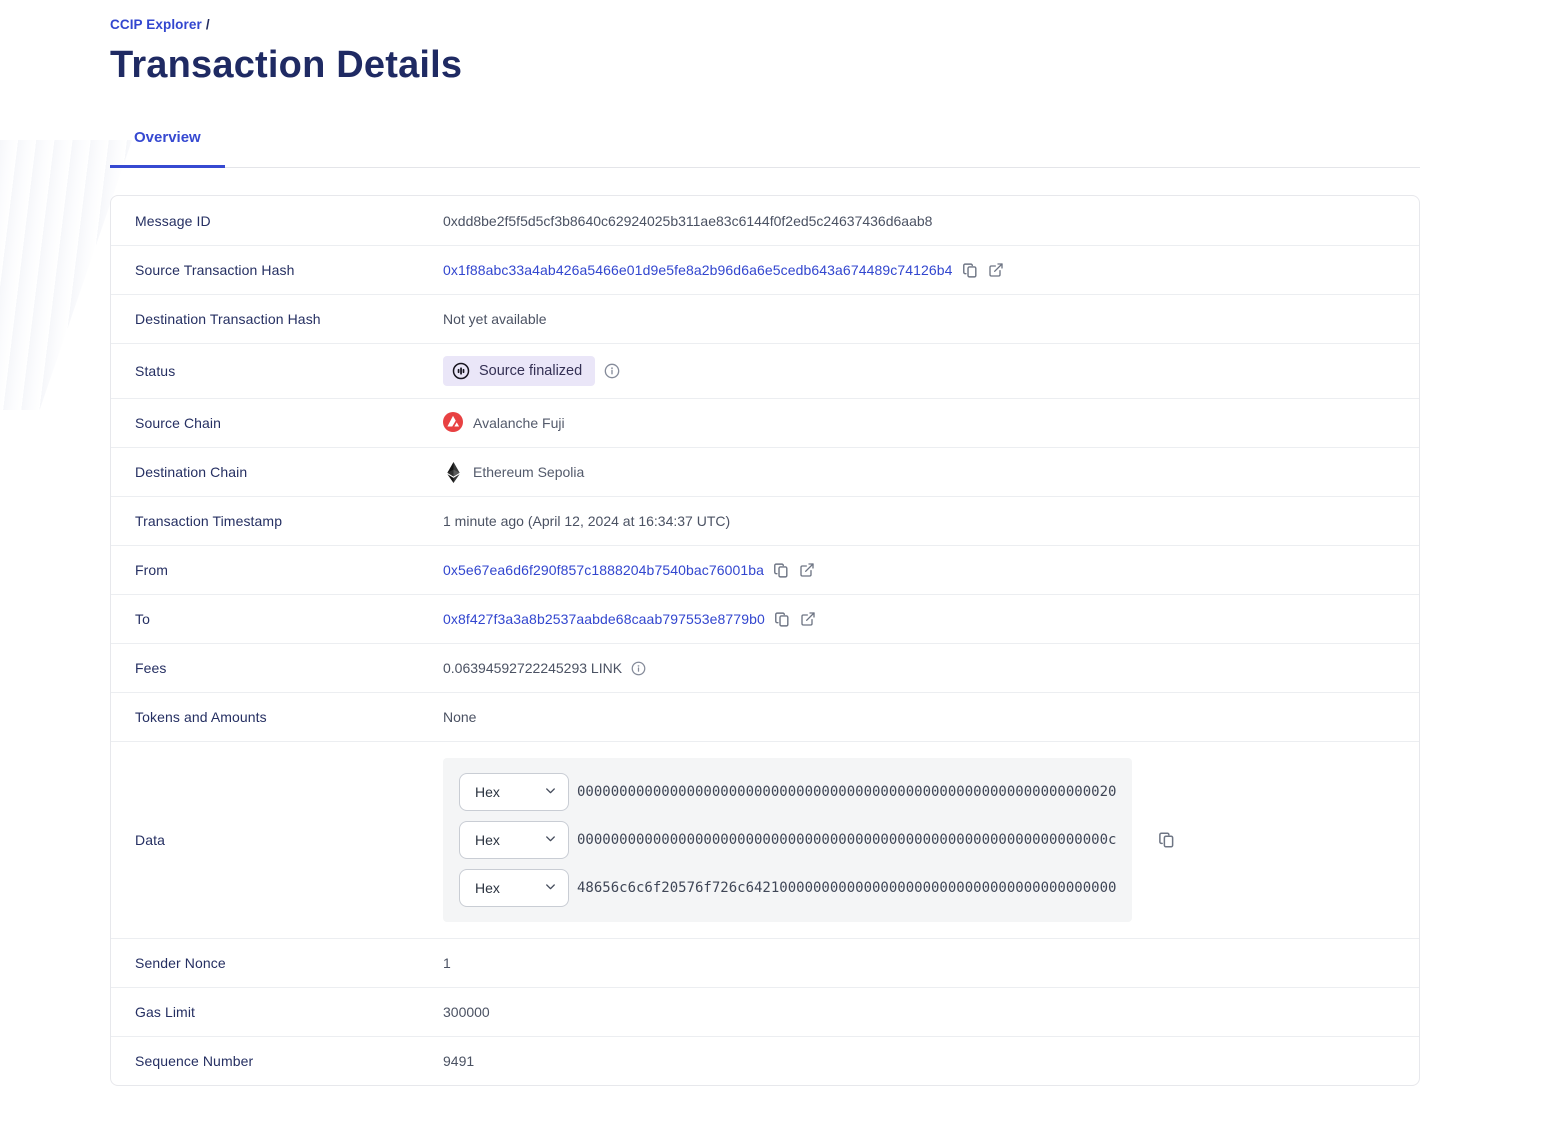 The height and width of the screenshot is (1124, 1551). What do you see at coordinates (765, 667) in the screenshot?
I see `table-row-fees: Fees 0.06394592722245293 LINK` at bounding box center [765, 667].